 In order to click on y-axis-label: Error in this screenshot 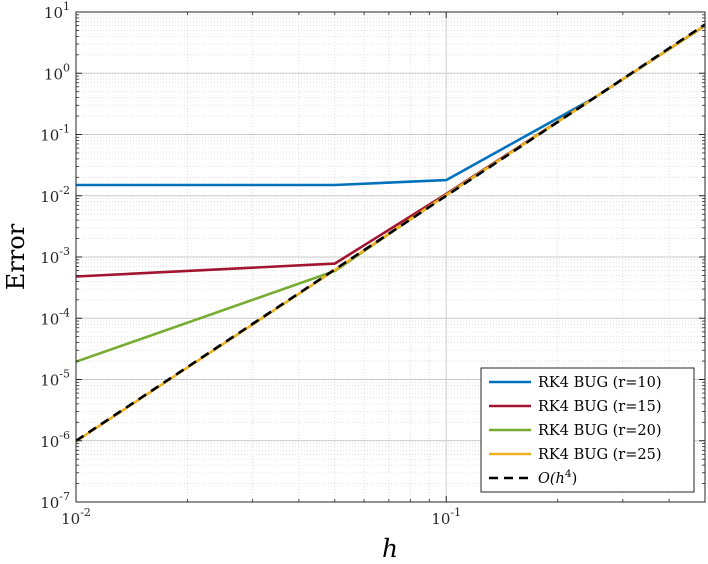, I will do `click(16, 256)`.